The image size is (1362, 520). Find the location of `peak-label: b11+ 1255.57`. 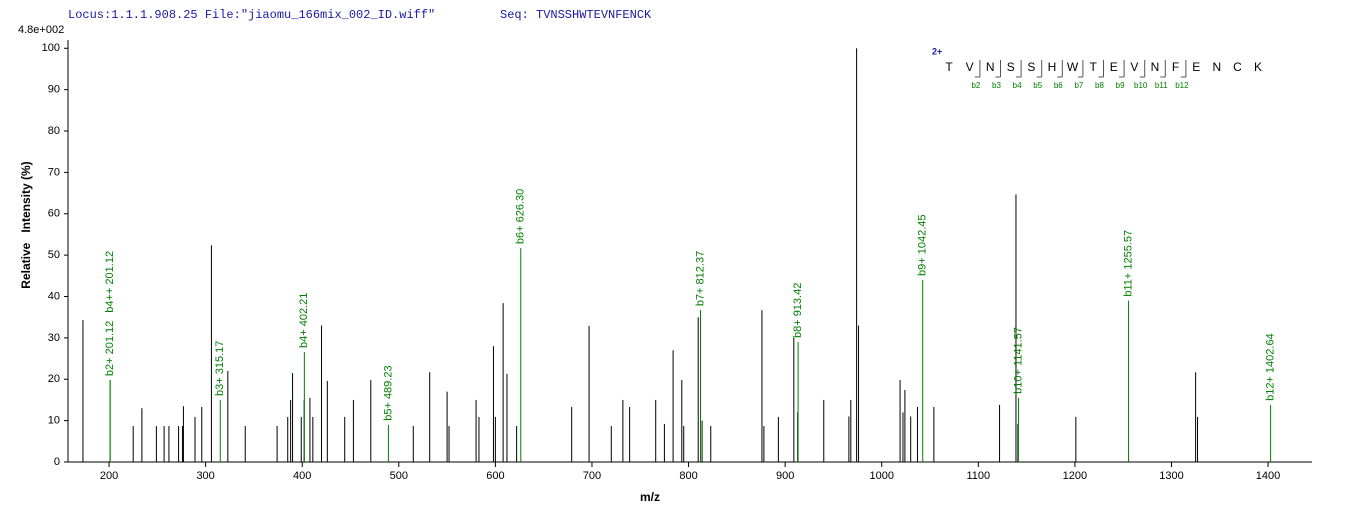

peak-label: b11+ 1255.57 is located at coordinates (1128, 263).